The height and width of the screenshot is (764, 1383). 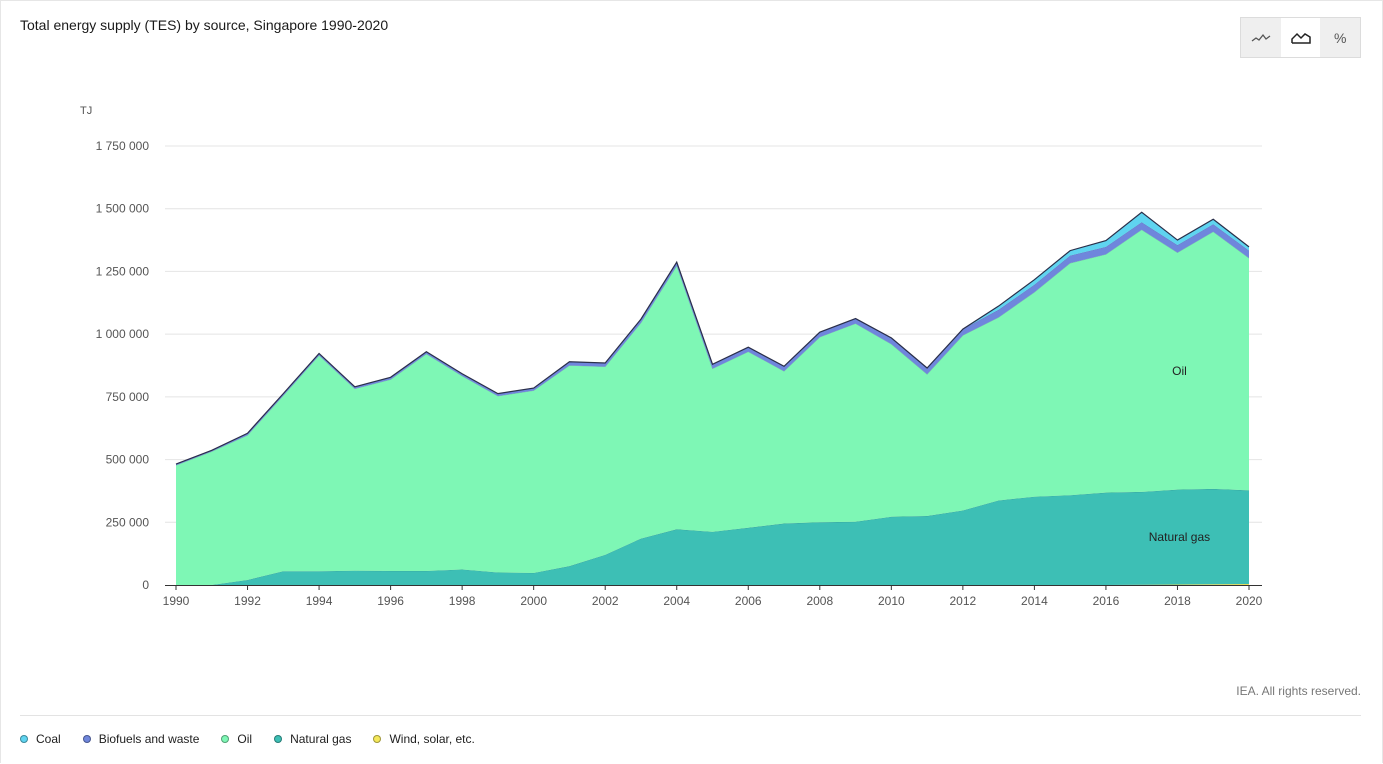 What do you see at coordinates (149, 739) in the screenshot?
I see `legend-label: Biofuels and waste` at bounding box center [149, 739].